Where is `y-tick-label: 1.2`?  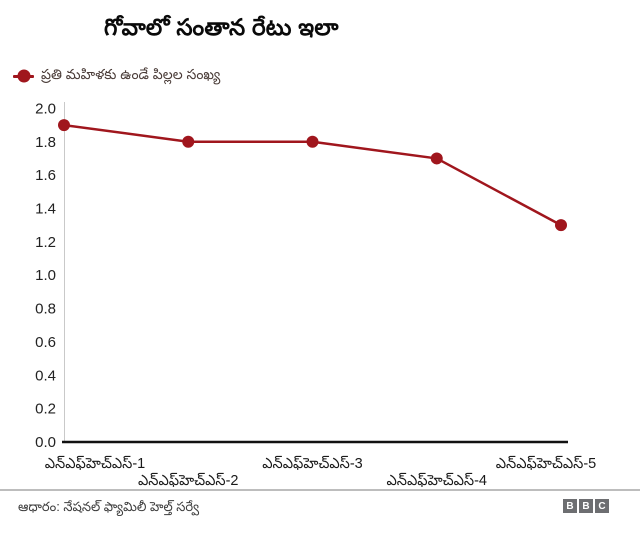
y-tick-label: 1.2 is located at coordinates (45, 242).